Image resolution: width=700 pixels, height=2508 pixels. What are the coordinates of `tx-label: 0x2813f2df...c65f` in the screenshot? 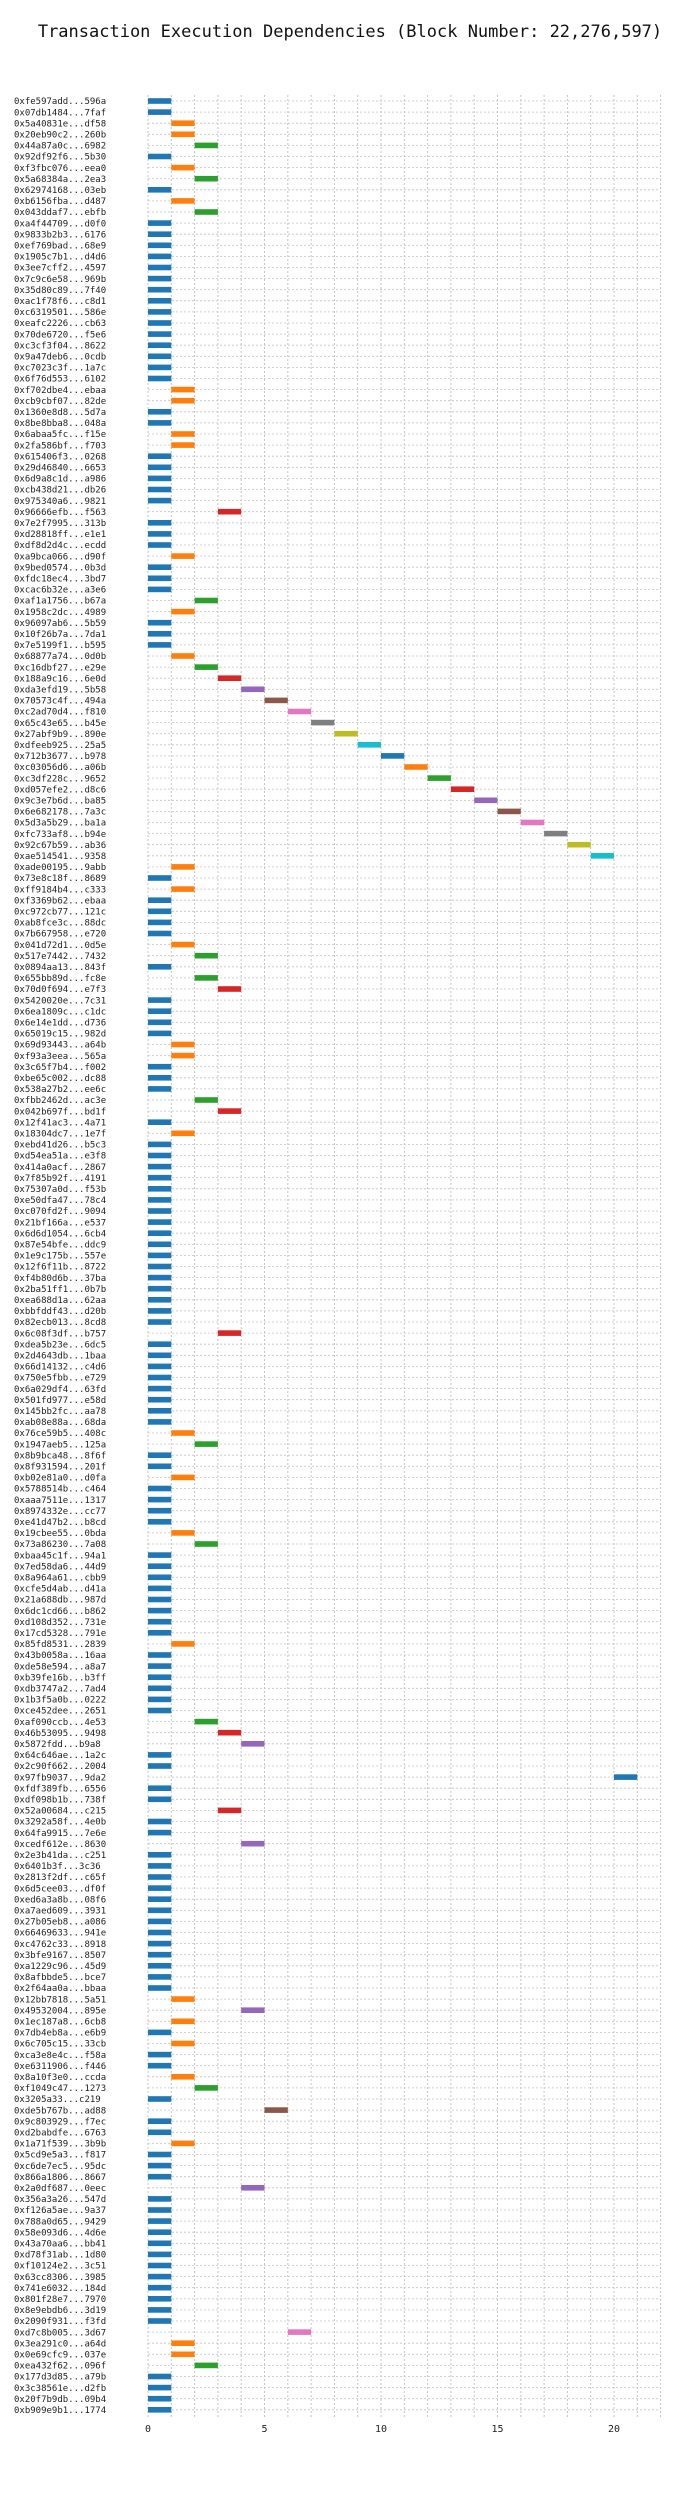 It's located at (60, 1878).